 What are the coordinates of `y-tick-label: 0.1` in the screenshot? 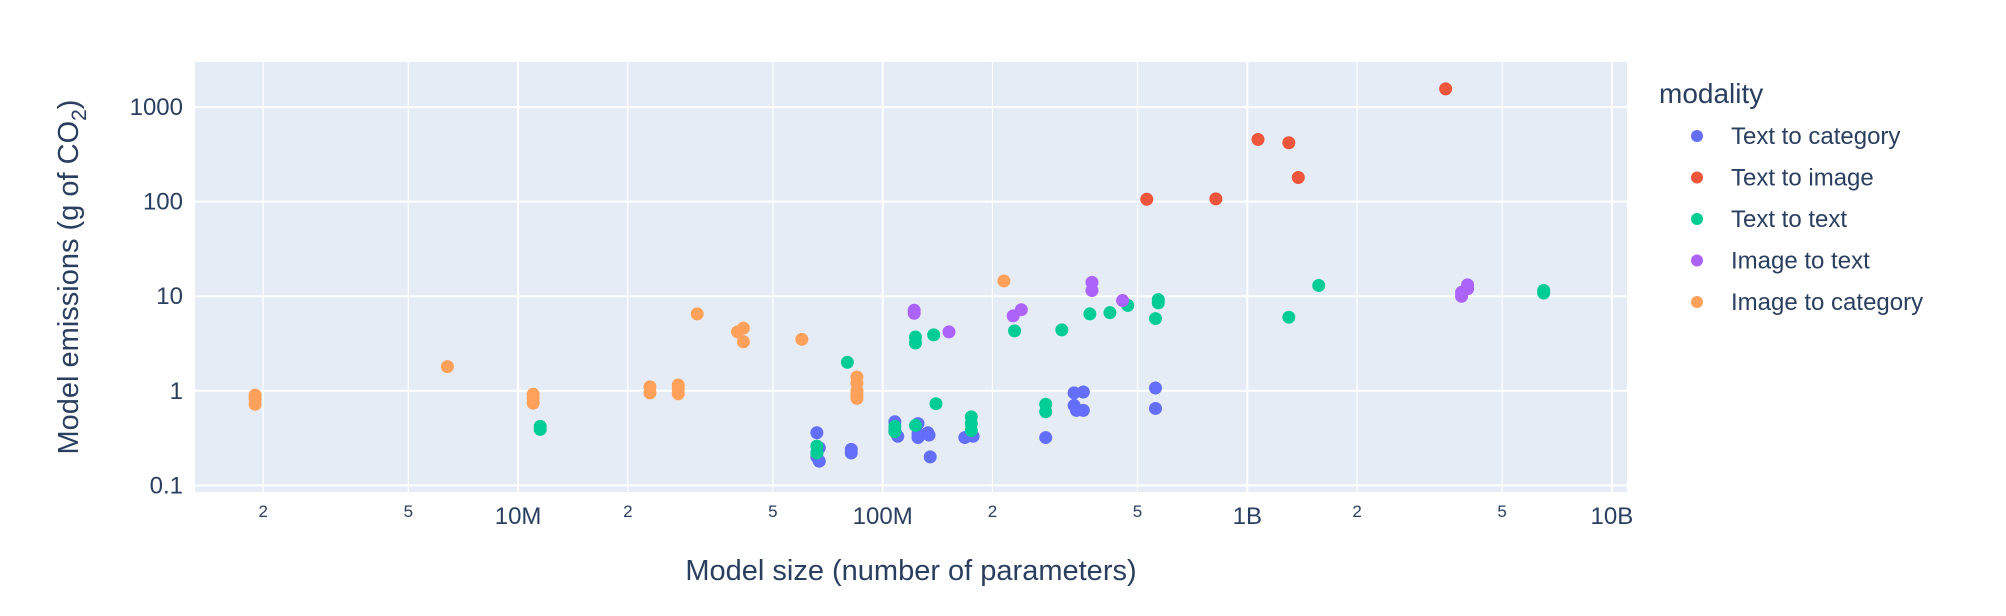 It's located at (166, 485).